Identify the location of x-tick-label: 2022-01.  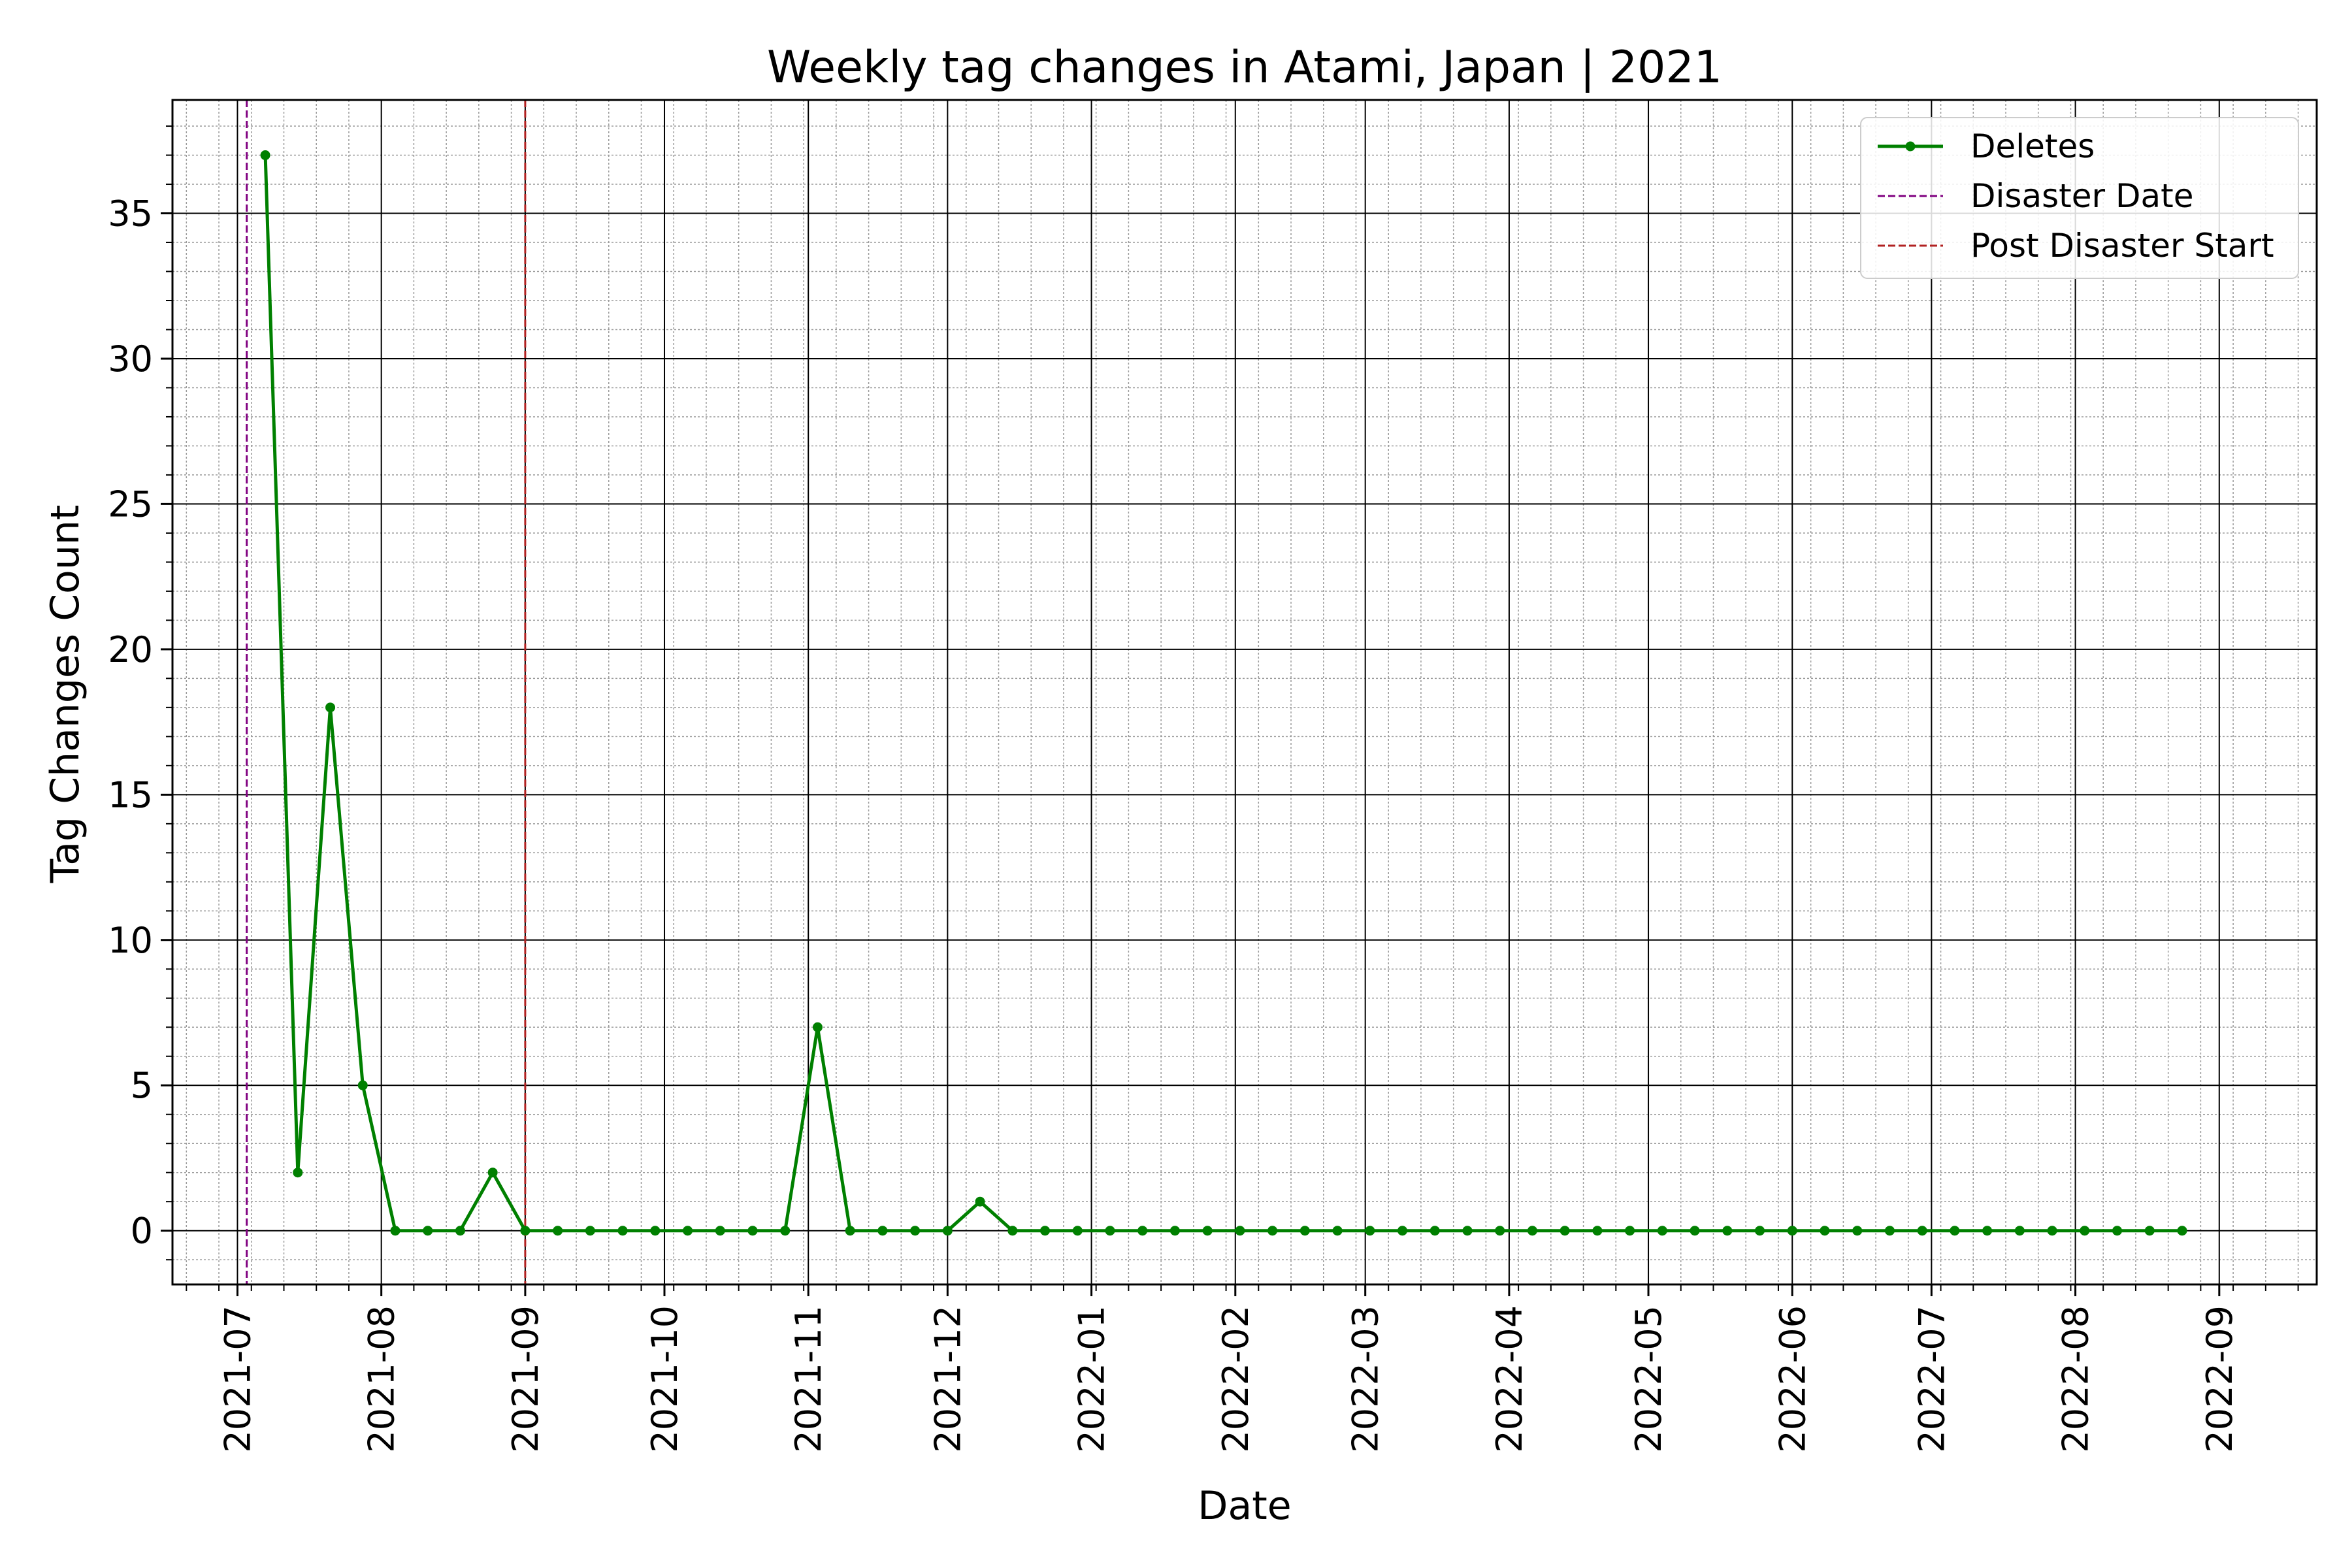
(1092, 1379).